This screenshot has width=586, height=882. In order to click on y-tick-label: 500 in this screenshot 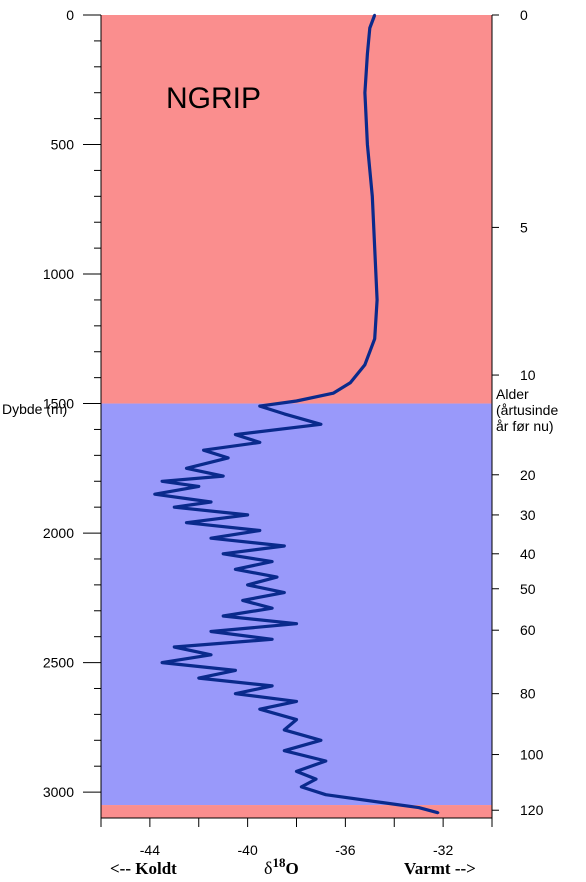, I will do `click(63, 145)`.